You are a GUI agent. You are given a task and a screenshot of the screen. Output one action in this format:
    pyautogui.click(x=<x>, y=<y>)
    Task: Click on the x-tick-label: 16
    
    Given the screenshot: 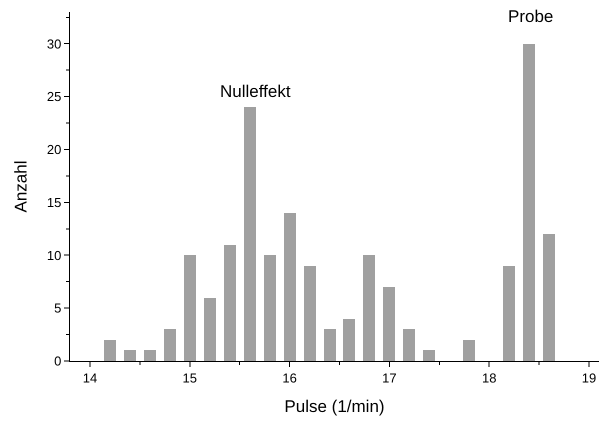 What is the action you would take?
    pyautogui.click(x=289, y=378)
    